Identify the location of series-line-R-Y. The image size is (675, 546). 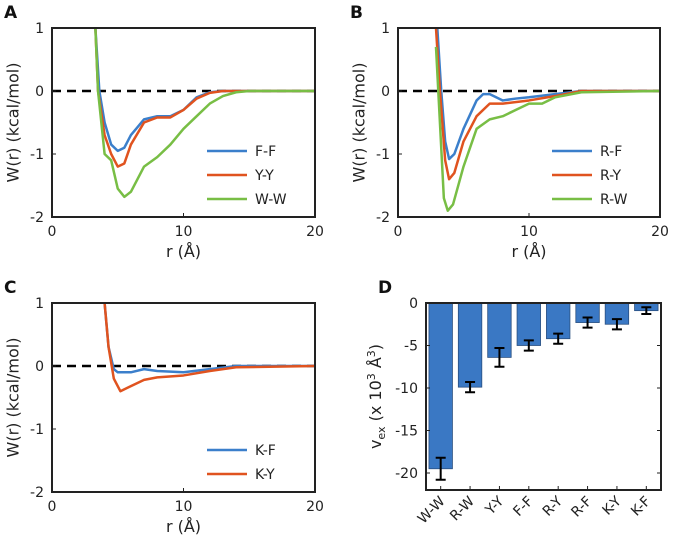
(547, 104).